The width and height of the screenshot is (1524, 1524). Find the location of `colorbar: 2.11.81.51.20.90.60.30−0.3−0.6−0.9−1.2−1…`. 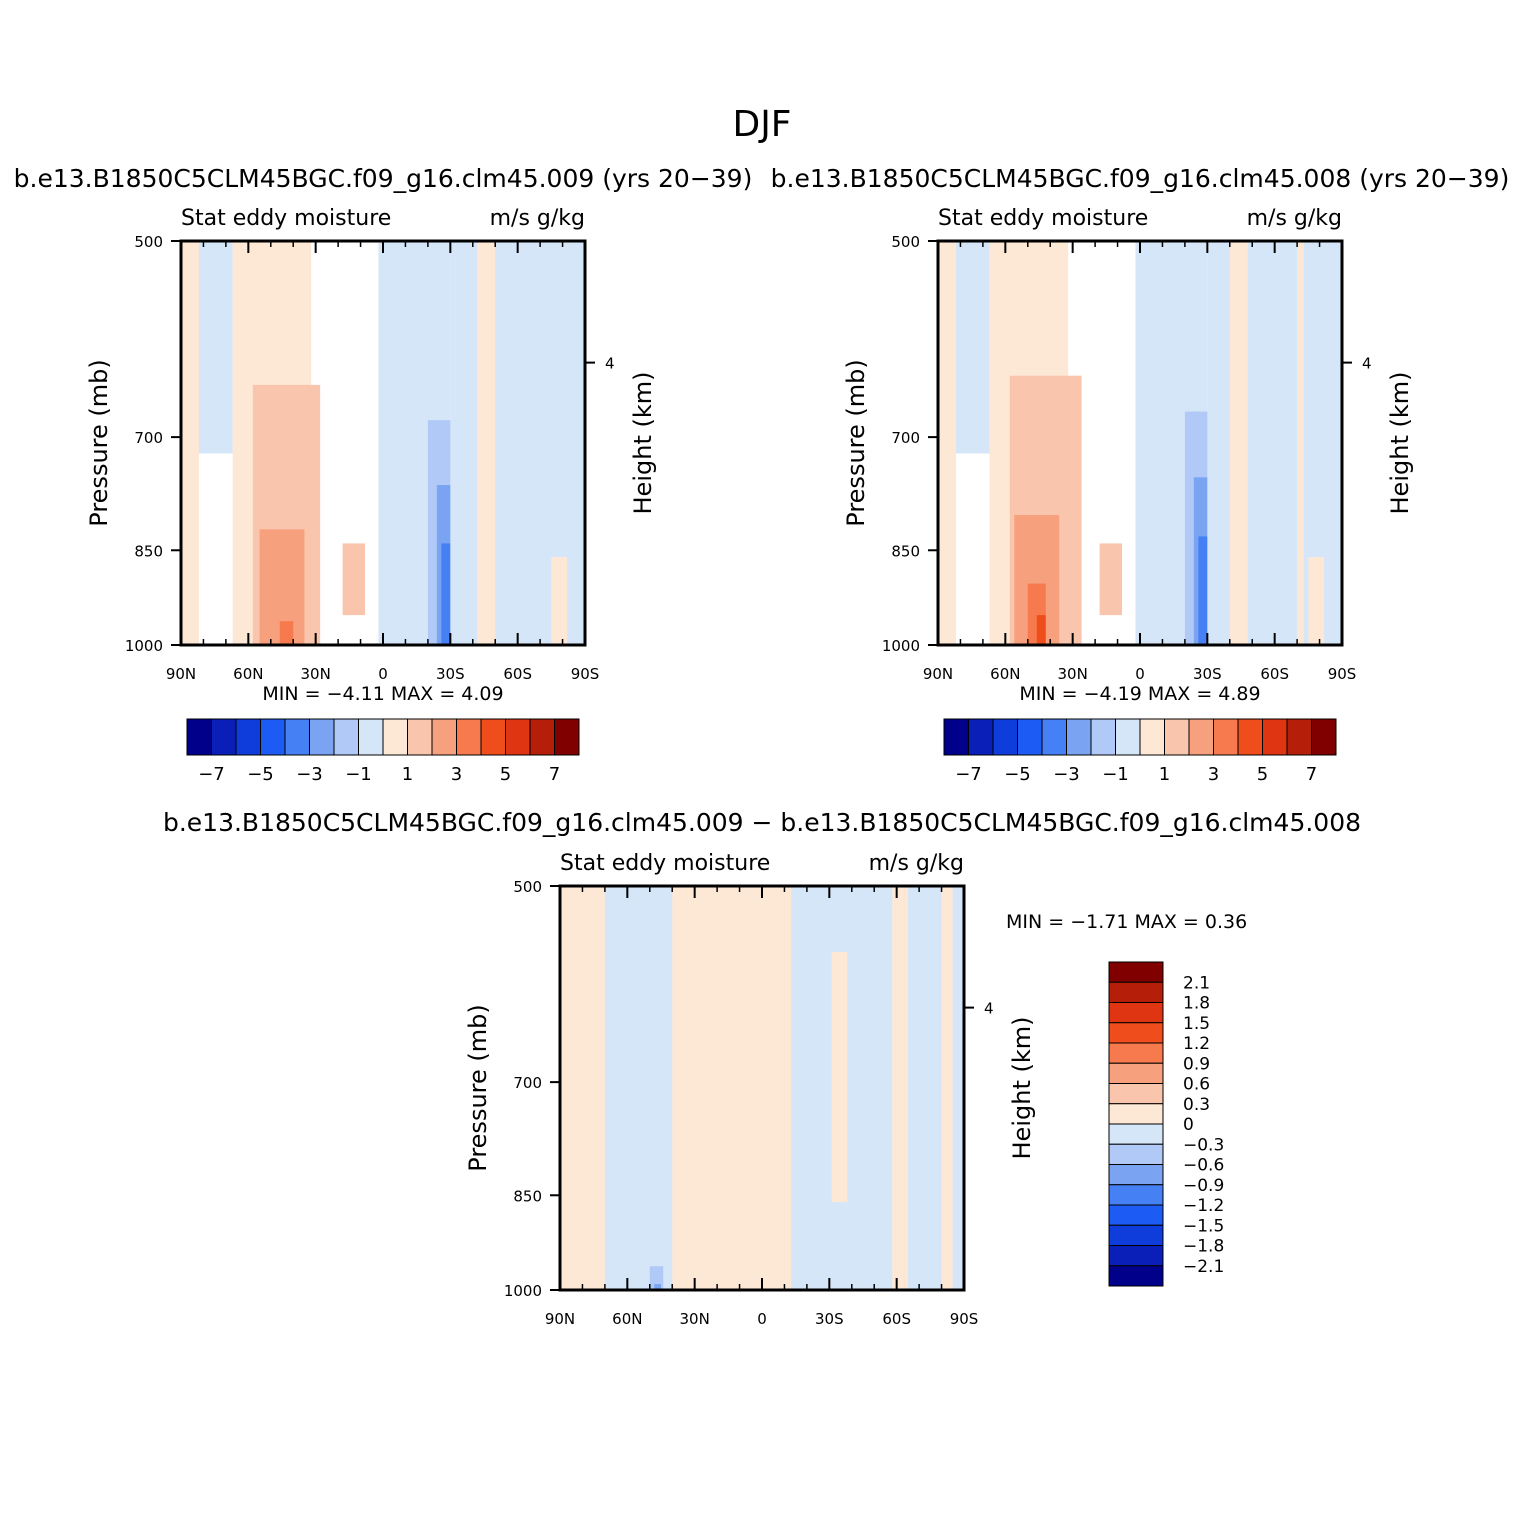

colorbar: 2.11.81.51.20.90.60.30−0.3−0.6−0.9−1.2−1… is located at coordinates (1166, 1124).